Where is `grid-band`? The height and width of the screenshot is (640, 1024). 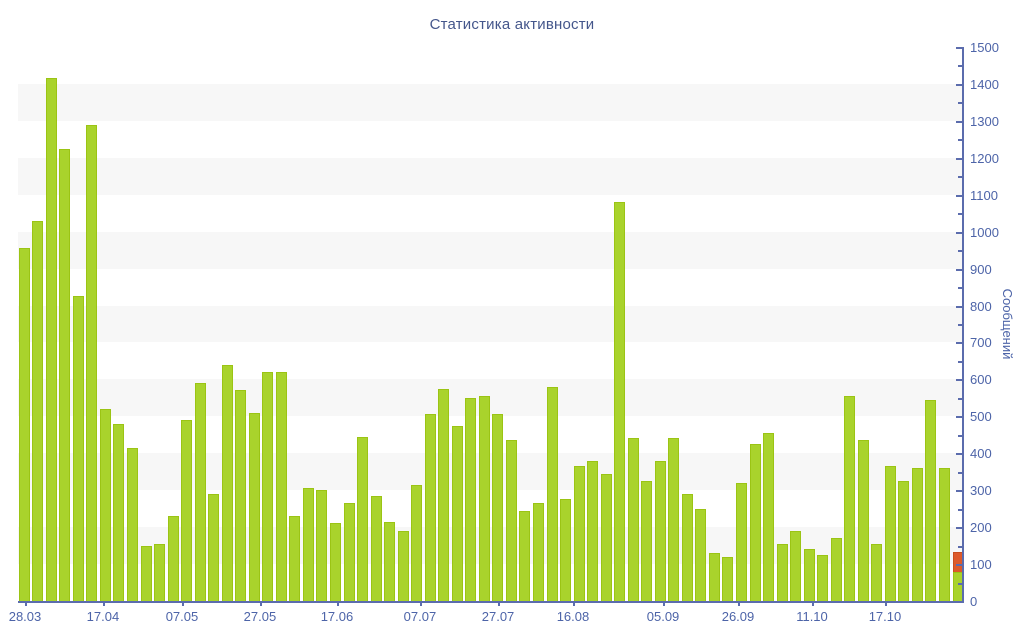
grid-band is located at coordinates (490, 472).